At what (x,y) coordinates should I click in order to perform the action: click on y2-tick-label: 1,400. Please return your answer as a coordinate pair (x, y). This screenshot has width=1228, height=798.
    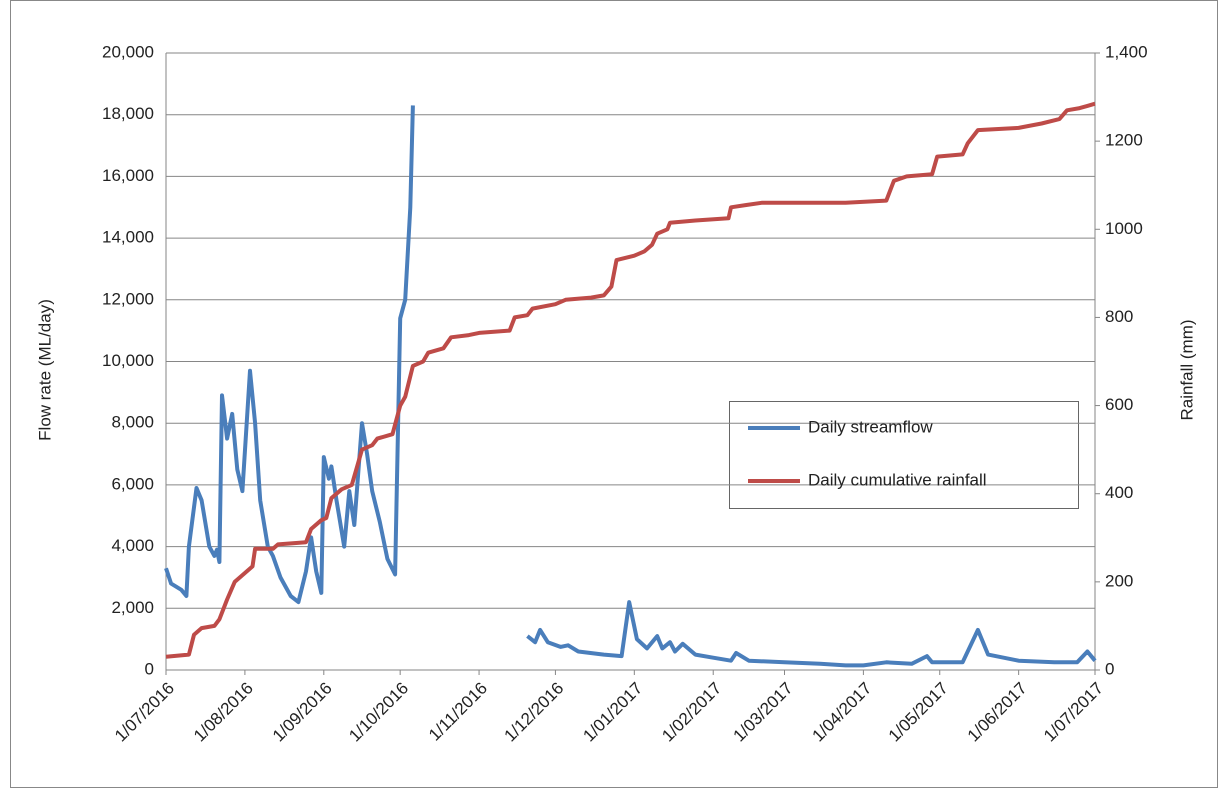
    Looking at the image, I should click on (1126, 51).